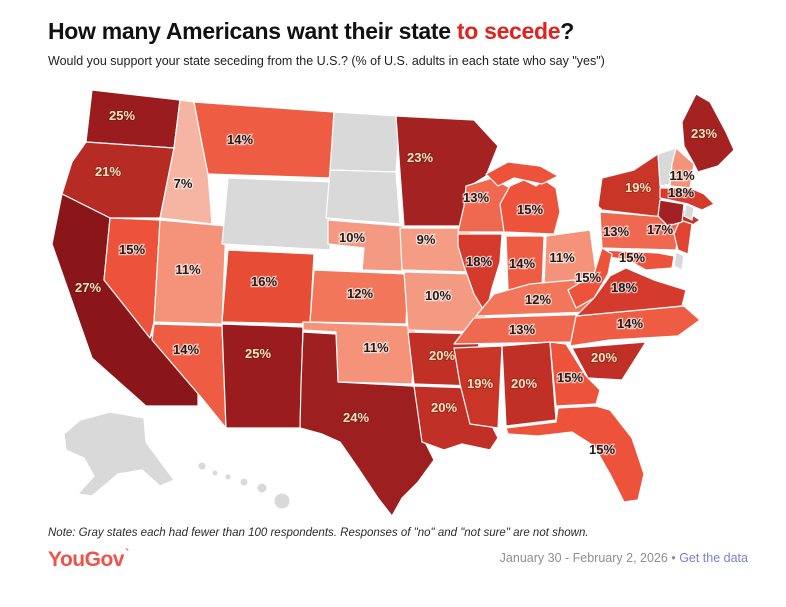  I want to click on state-value-label-co: 16%, so click(264, 281).